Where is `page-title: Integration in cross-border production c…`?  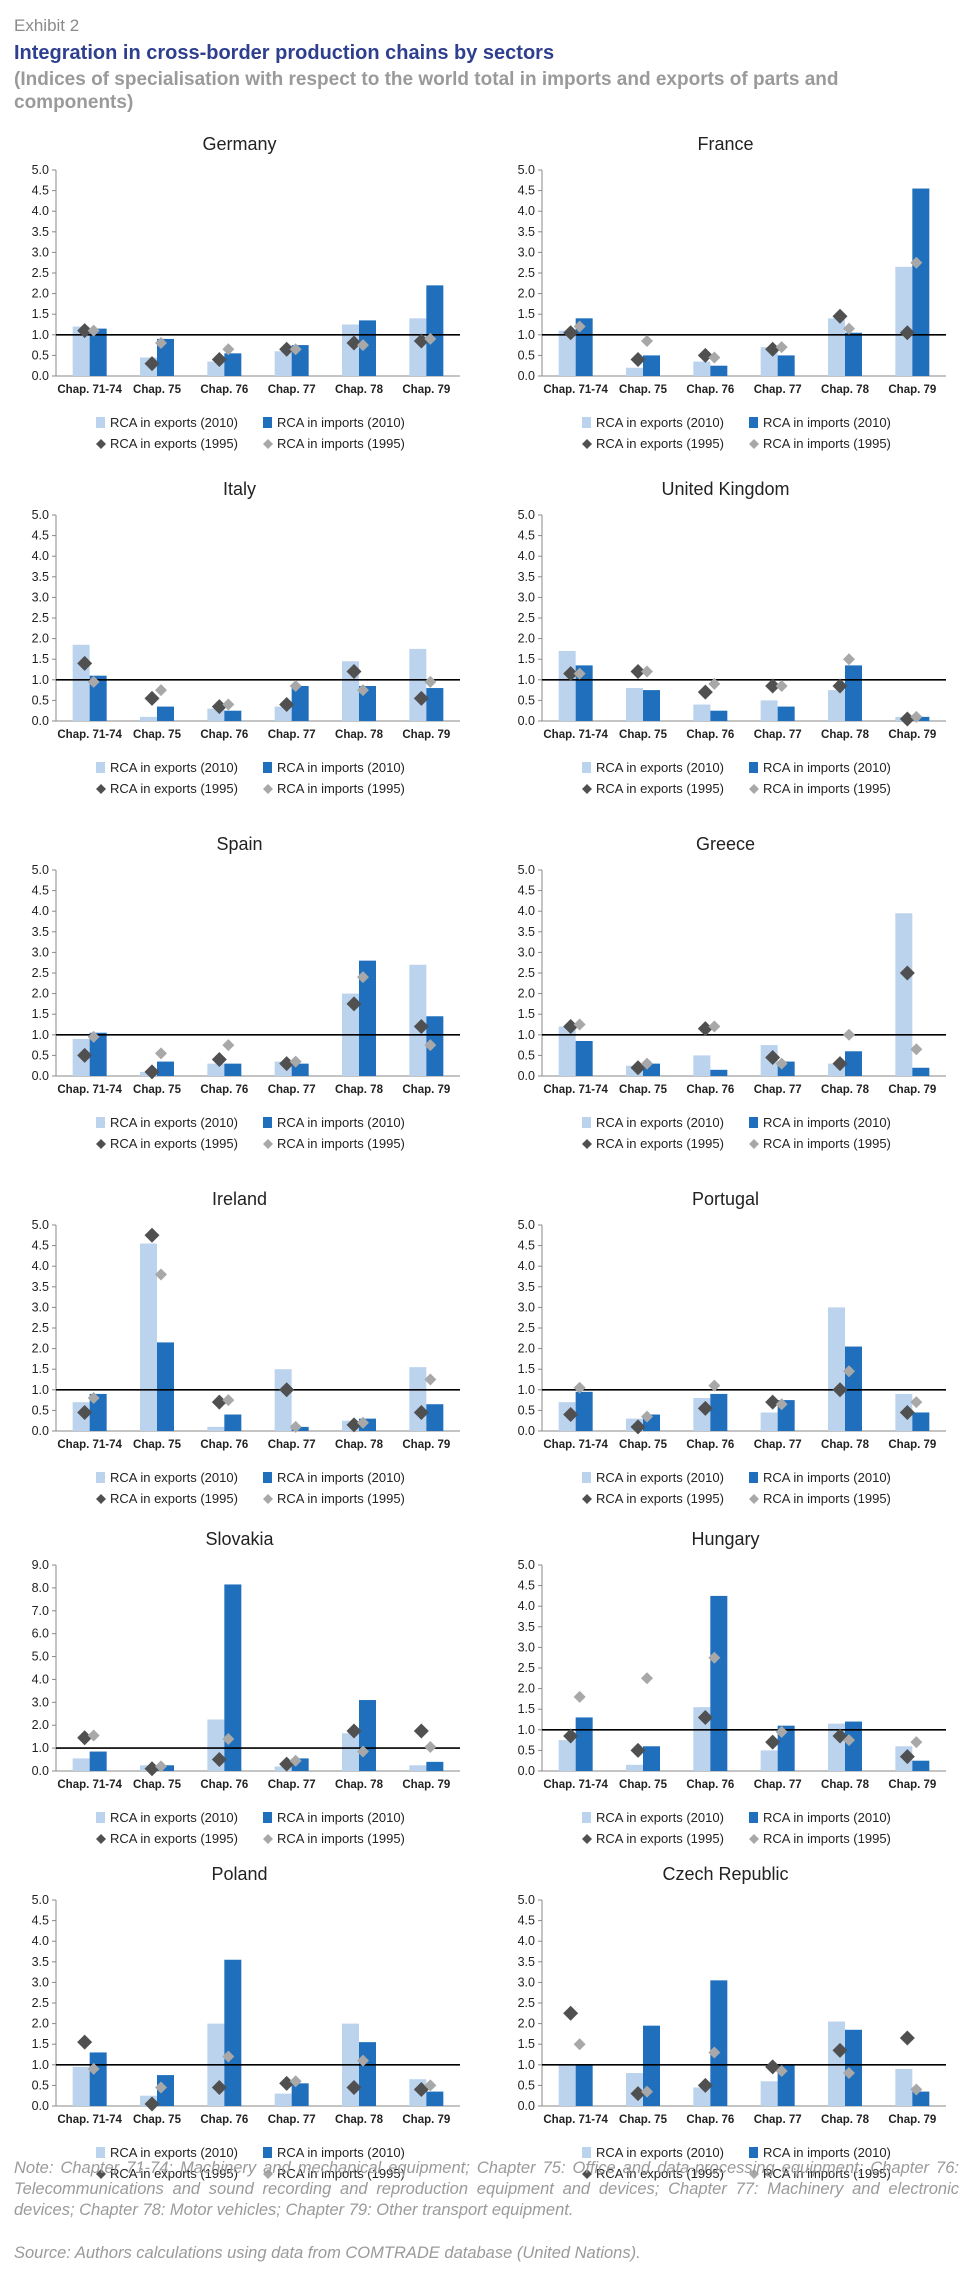
page-title: Integration in cross-border production c… is located at coordinates (284, 53).